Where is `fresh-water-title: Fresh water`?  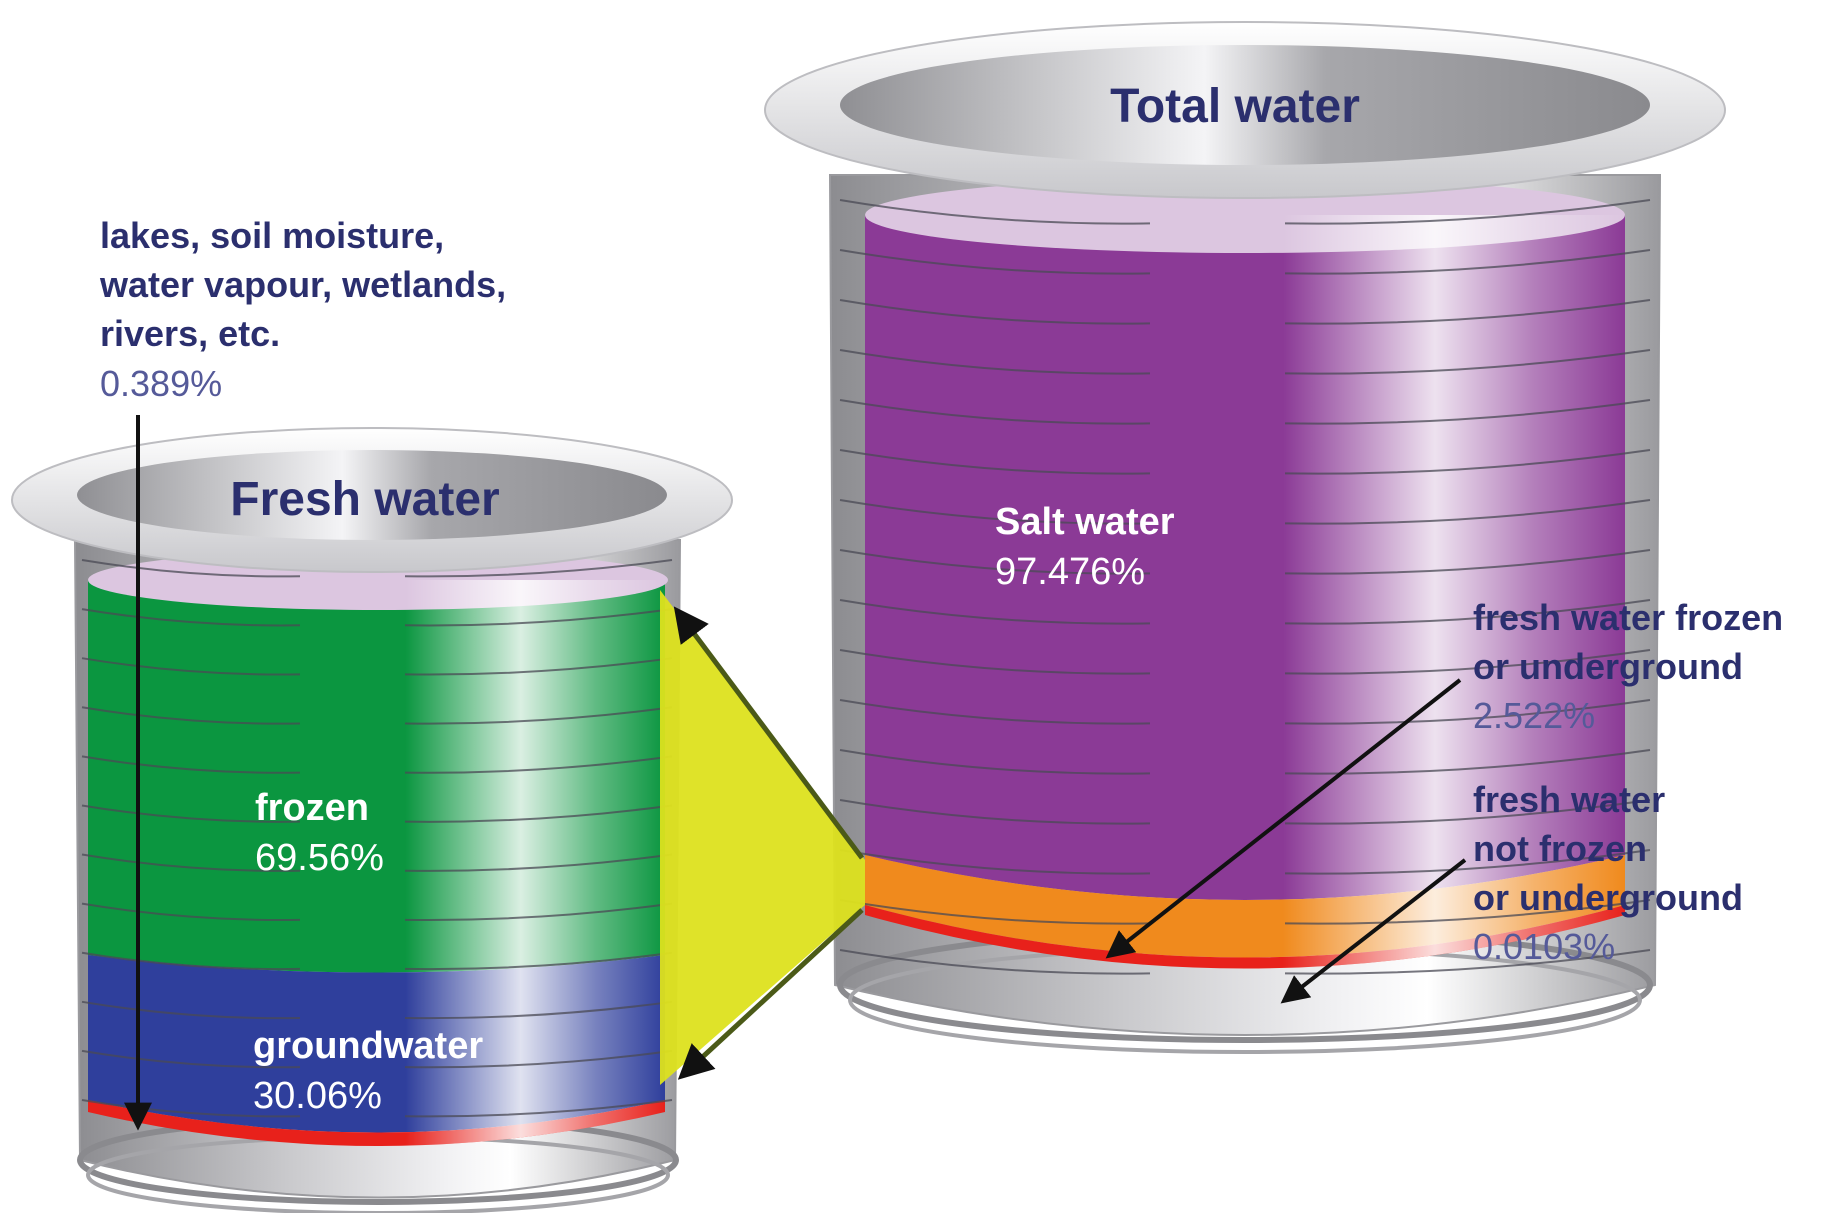
fresh-water-title: Fresh water is located at coordinates (364, 499).